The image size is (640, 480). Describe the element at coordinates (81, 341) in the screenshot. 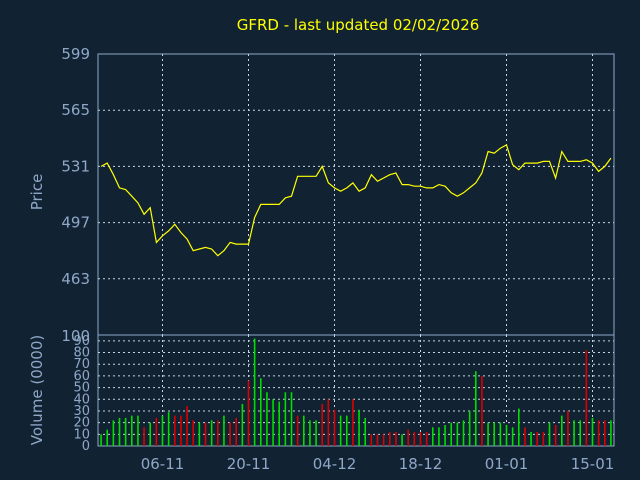

I see `volume-tick-label: 90` at that location.